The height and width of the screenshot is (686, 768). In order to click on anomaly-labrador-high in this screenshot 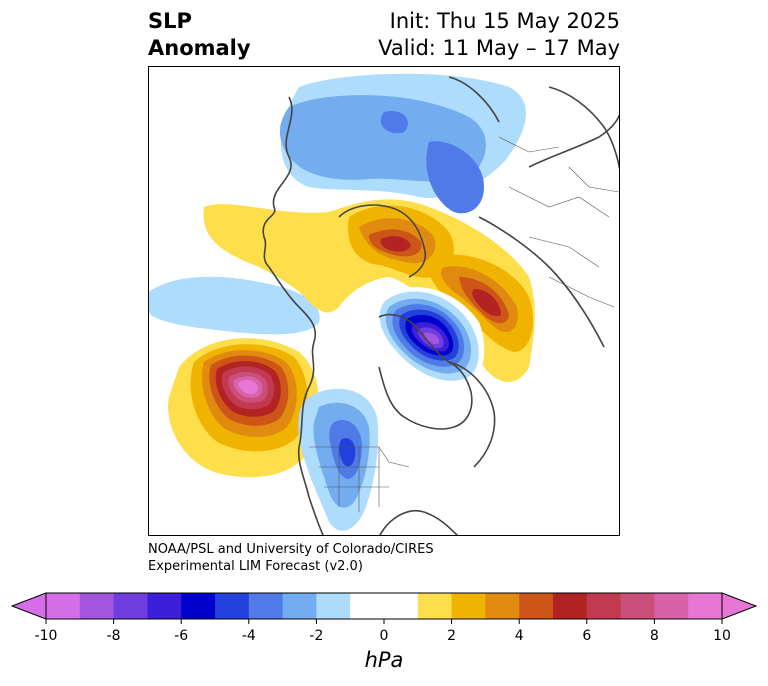, I will do `click(481, 303)`.